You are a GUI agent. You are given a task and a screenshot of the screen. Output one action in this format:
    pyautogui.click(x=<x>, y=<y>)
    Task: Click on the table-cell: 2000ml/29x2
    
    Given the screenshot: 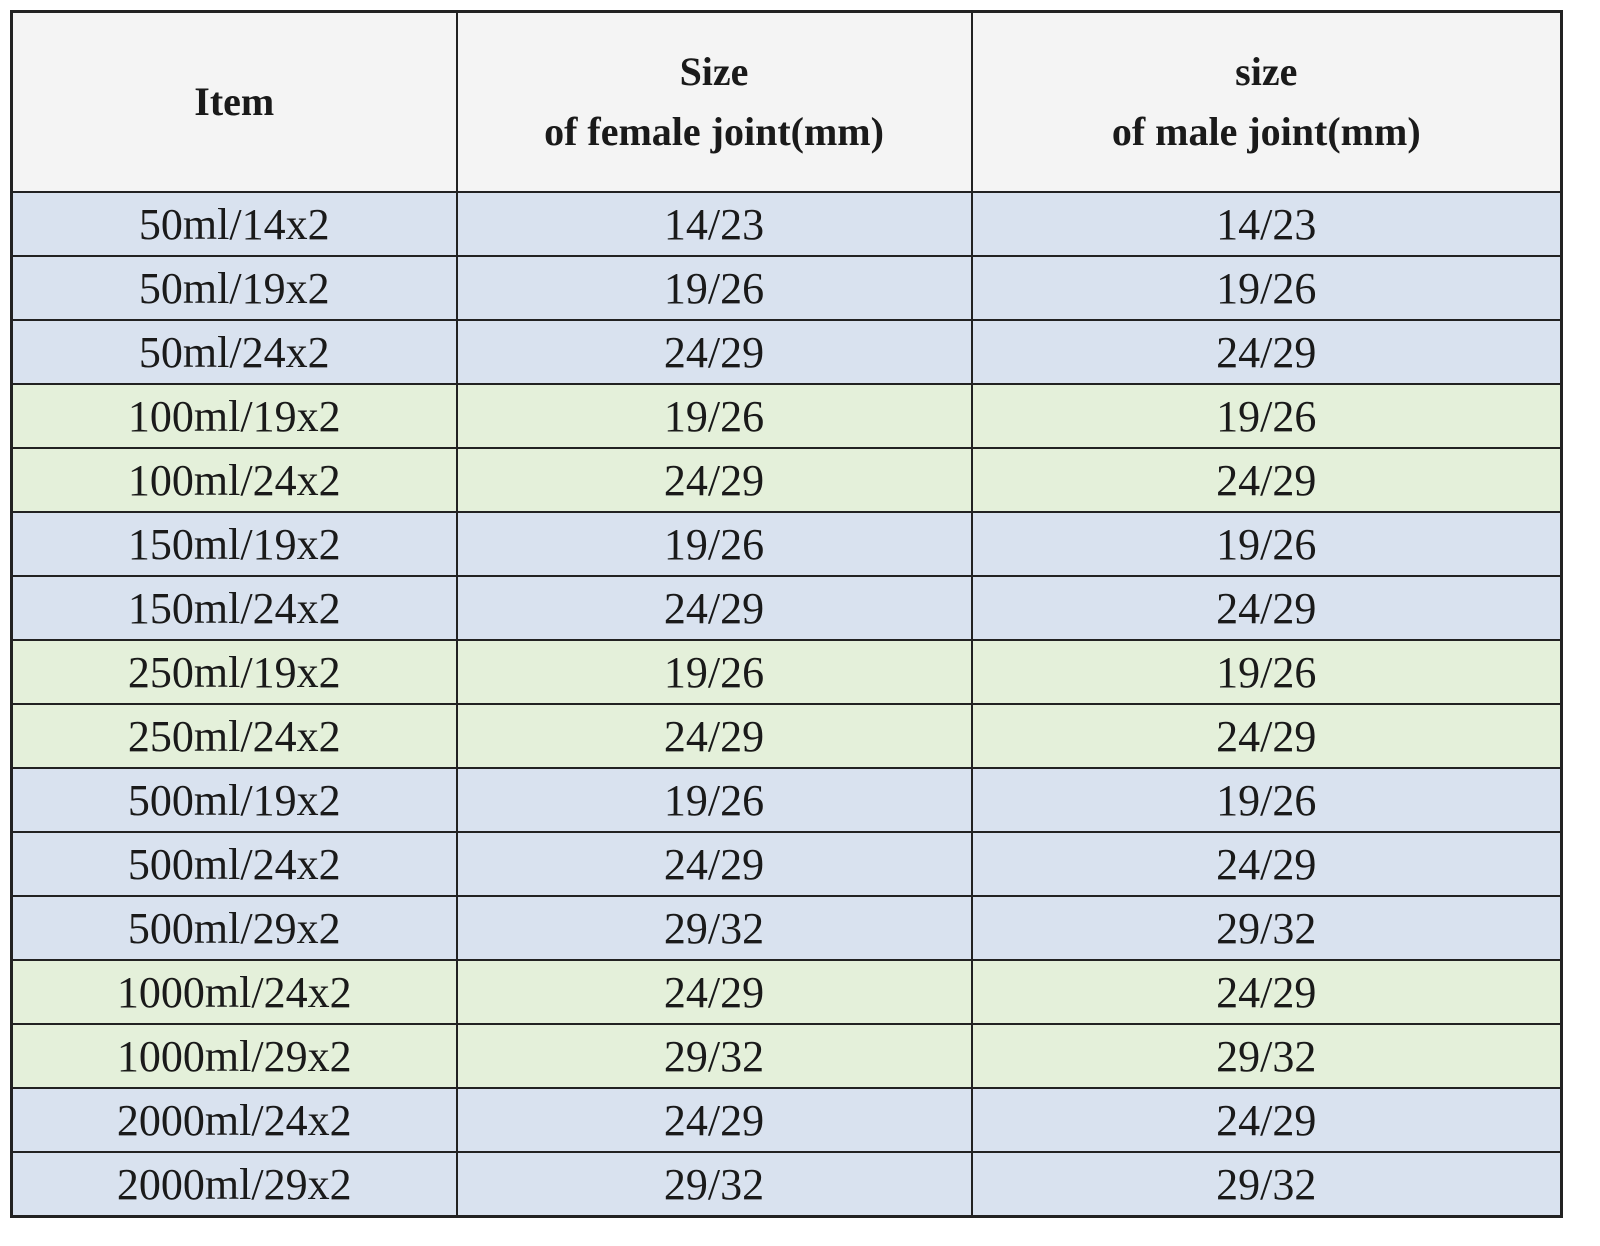 What is the action you would take?
    pyautogui.click(x=234, y=1184)
    